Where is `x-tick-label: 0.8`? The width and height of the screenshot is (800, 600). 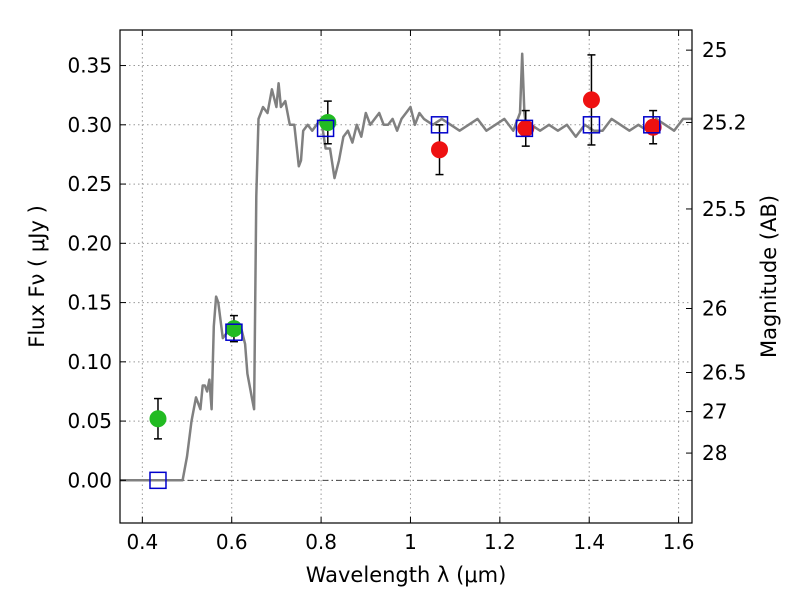
x-tick-label: 0.8 is located at coordinates (321, 542).